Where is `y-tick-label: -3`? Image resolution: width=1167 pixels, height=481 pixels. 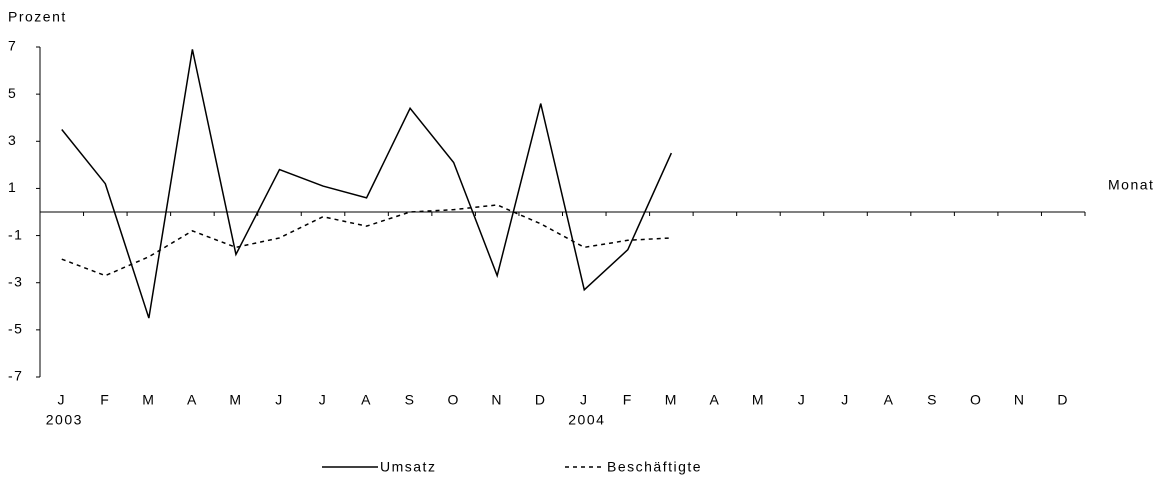 y-tick-label: -3 is located at coordinates (15, 281).